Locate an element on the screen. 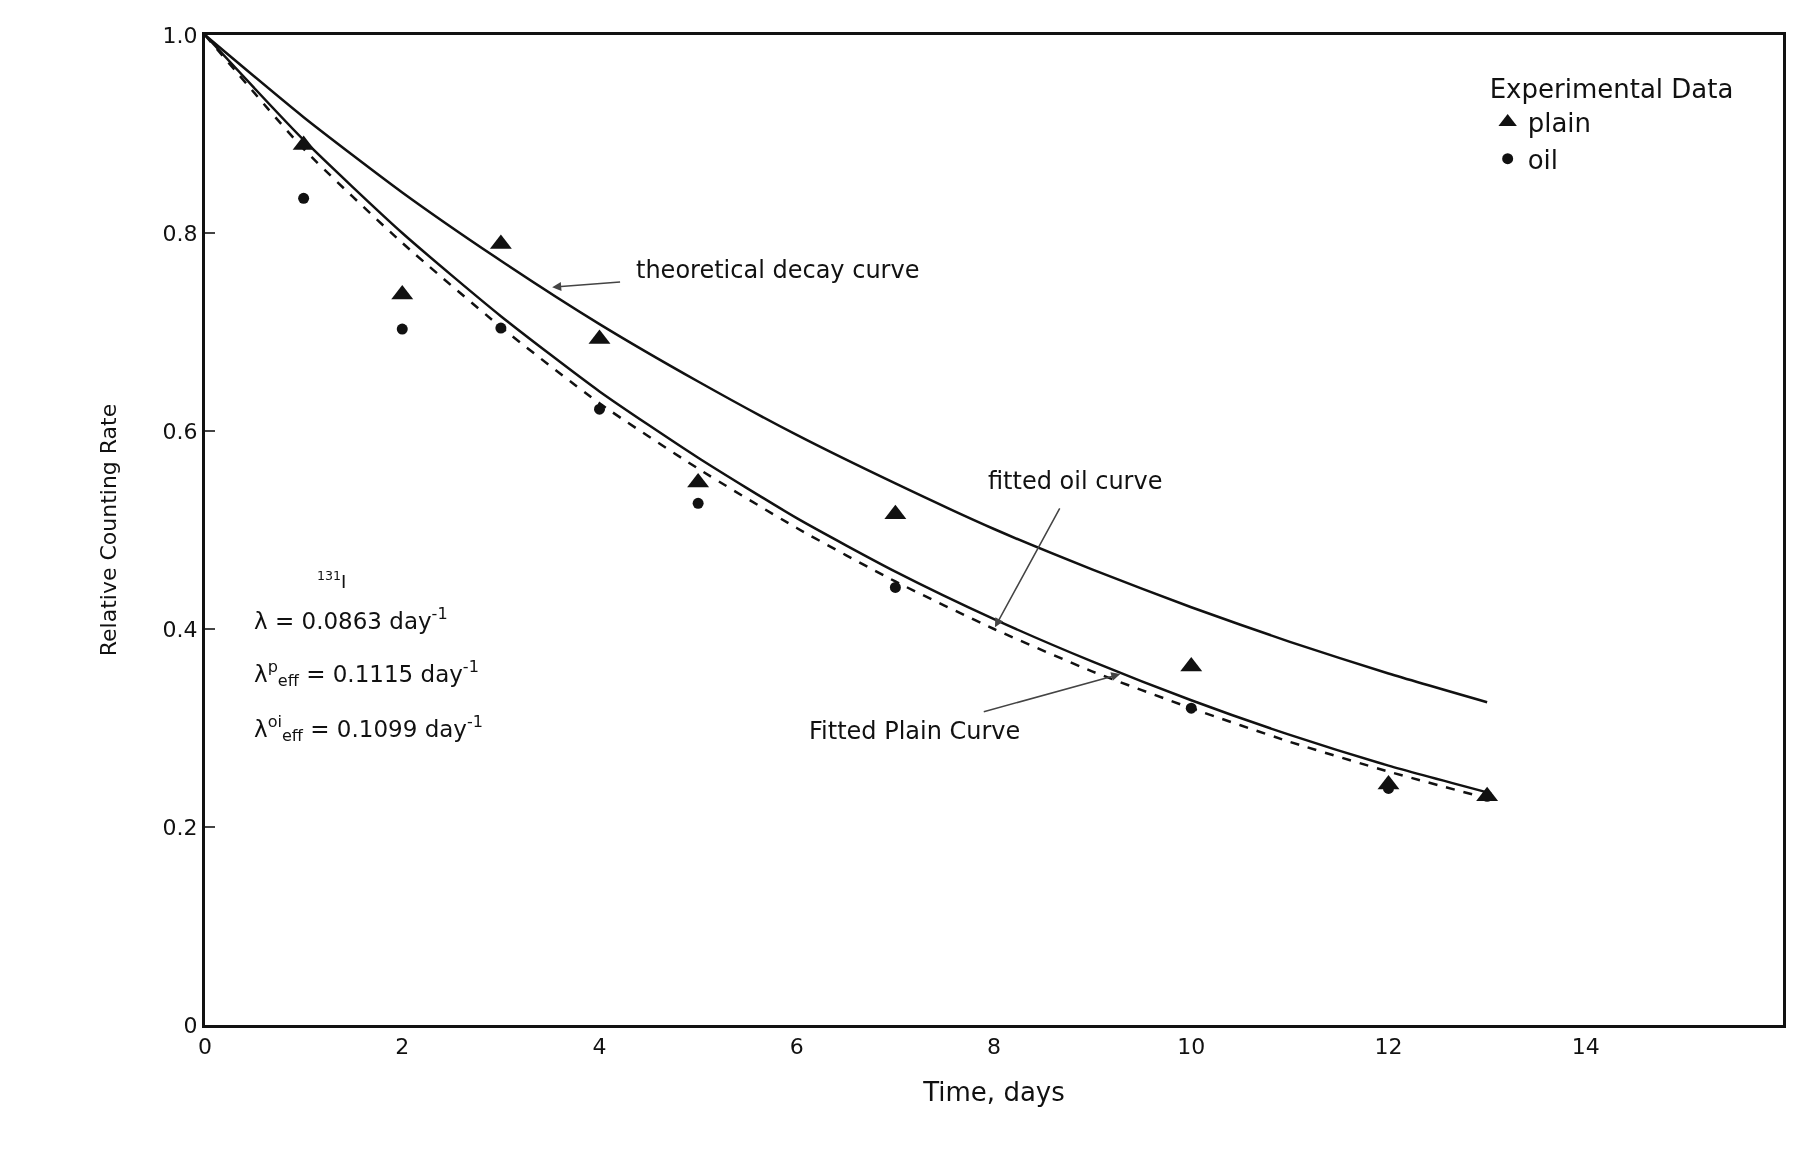 The height and width of the screenshot is (1170, 1803). y-tick-label: 0.4 is located at coordinates (180, 629).